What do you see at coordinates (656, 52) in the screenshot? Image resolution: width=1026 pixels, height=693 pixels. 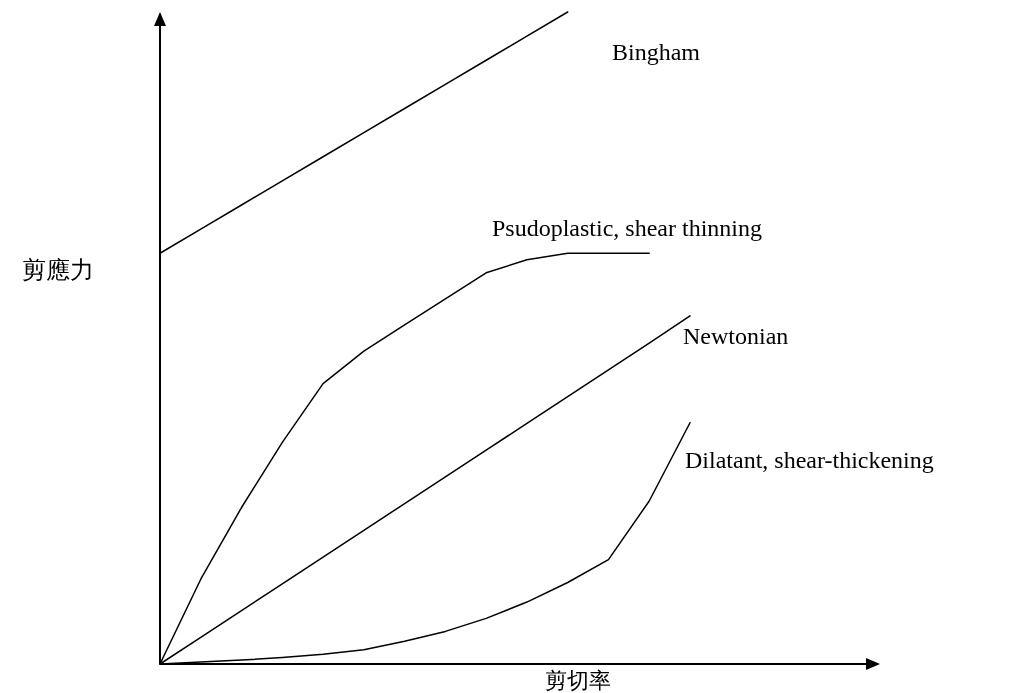 I see `text: Bingham` at bounding box center [656, 52].